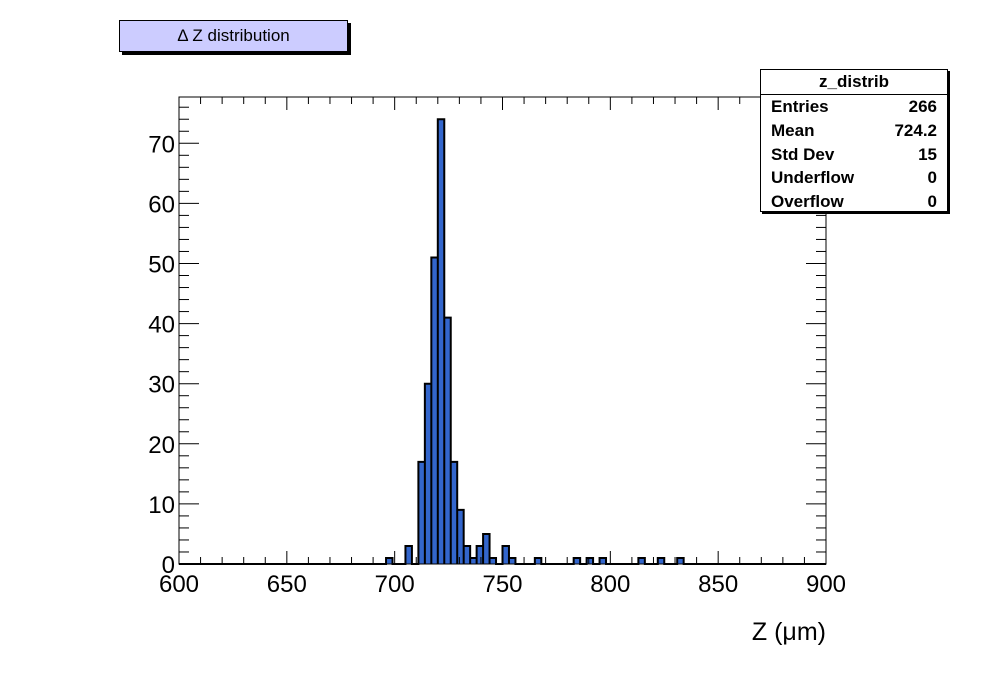 The width and height of the screenshot is (998, 674). I want to click on stats-label: Underflow, so click(813, 178).